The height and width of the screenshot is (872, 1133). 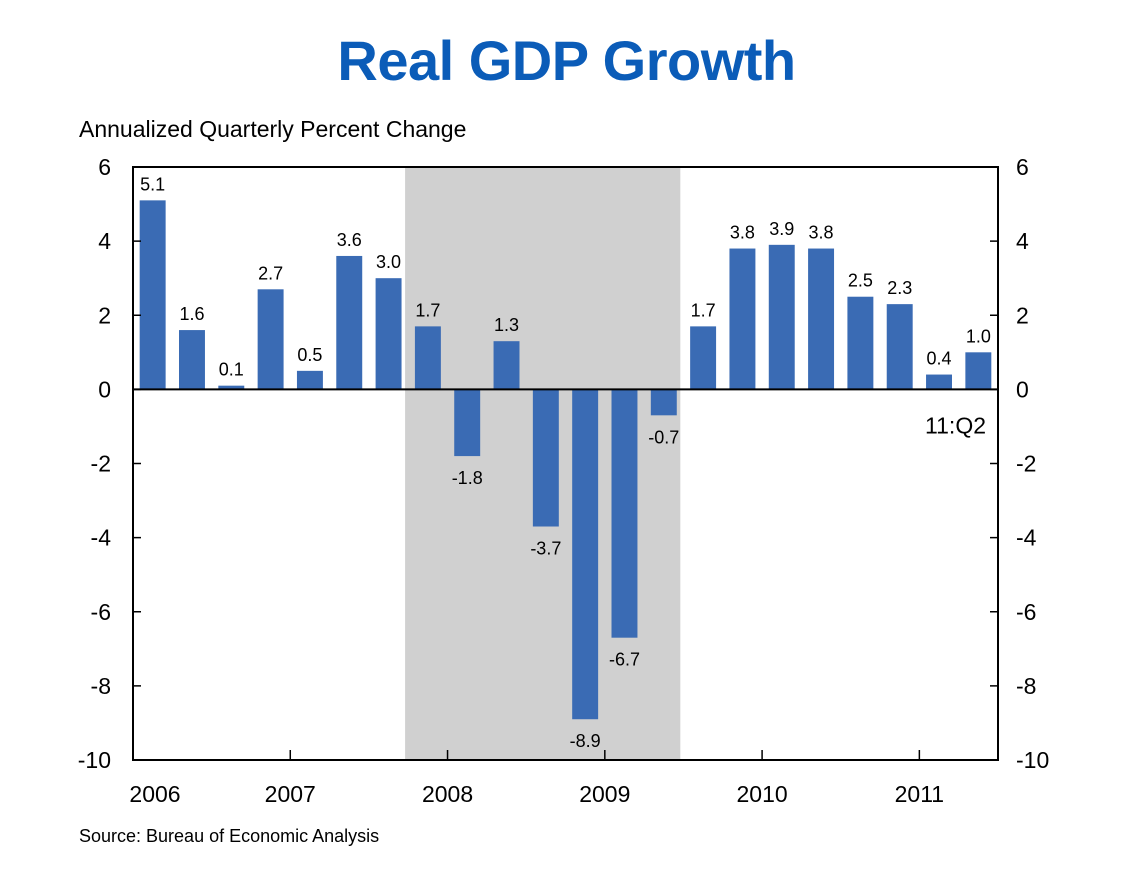 I want to click on data-label: 0.1, so click(x=231, y=370).